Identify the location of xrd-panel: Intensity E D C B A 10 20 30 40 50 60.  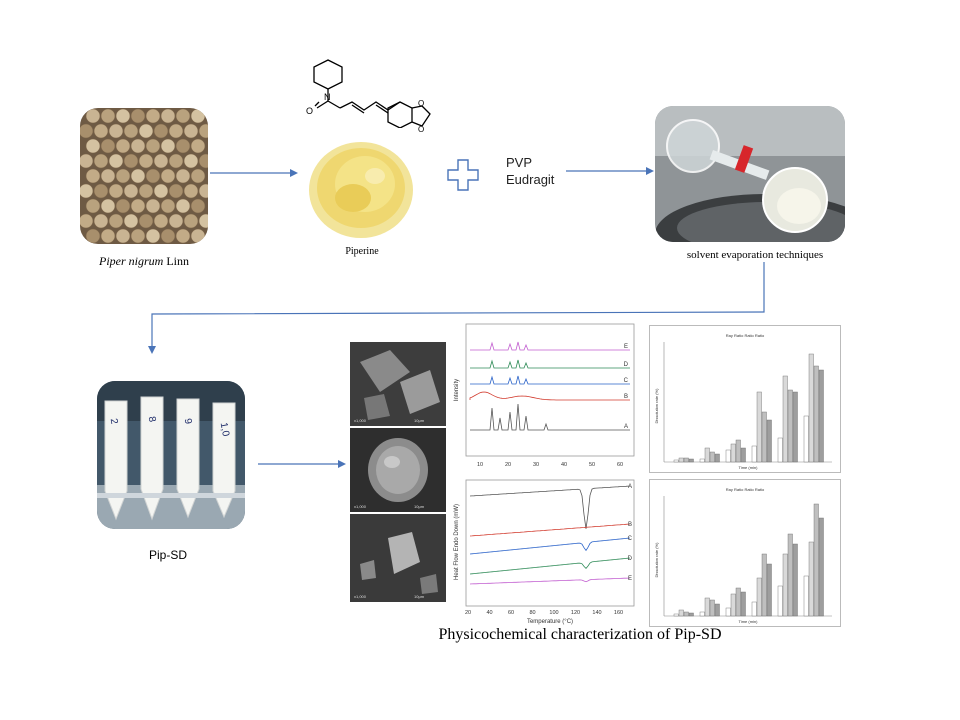
(545, 395).